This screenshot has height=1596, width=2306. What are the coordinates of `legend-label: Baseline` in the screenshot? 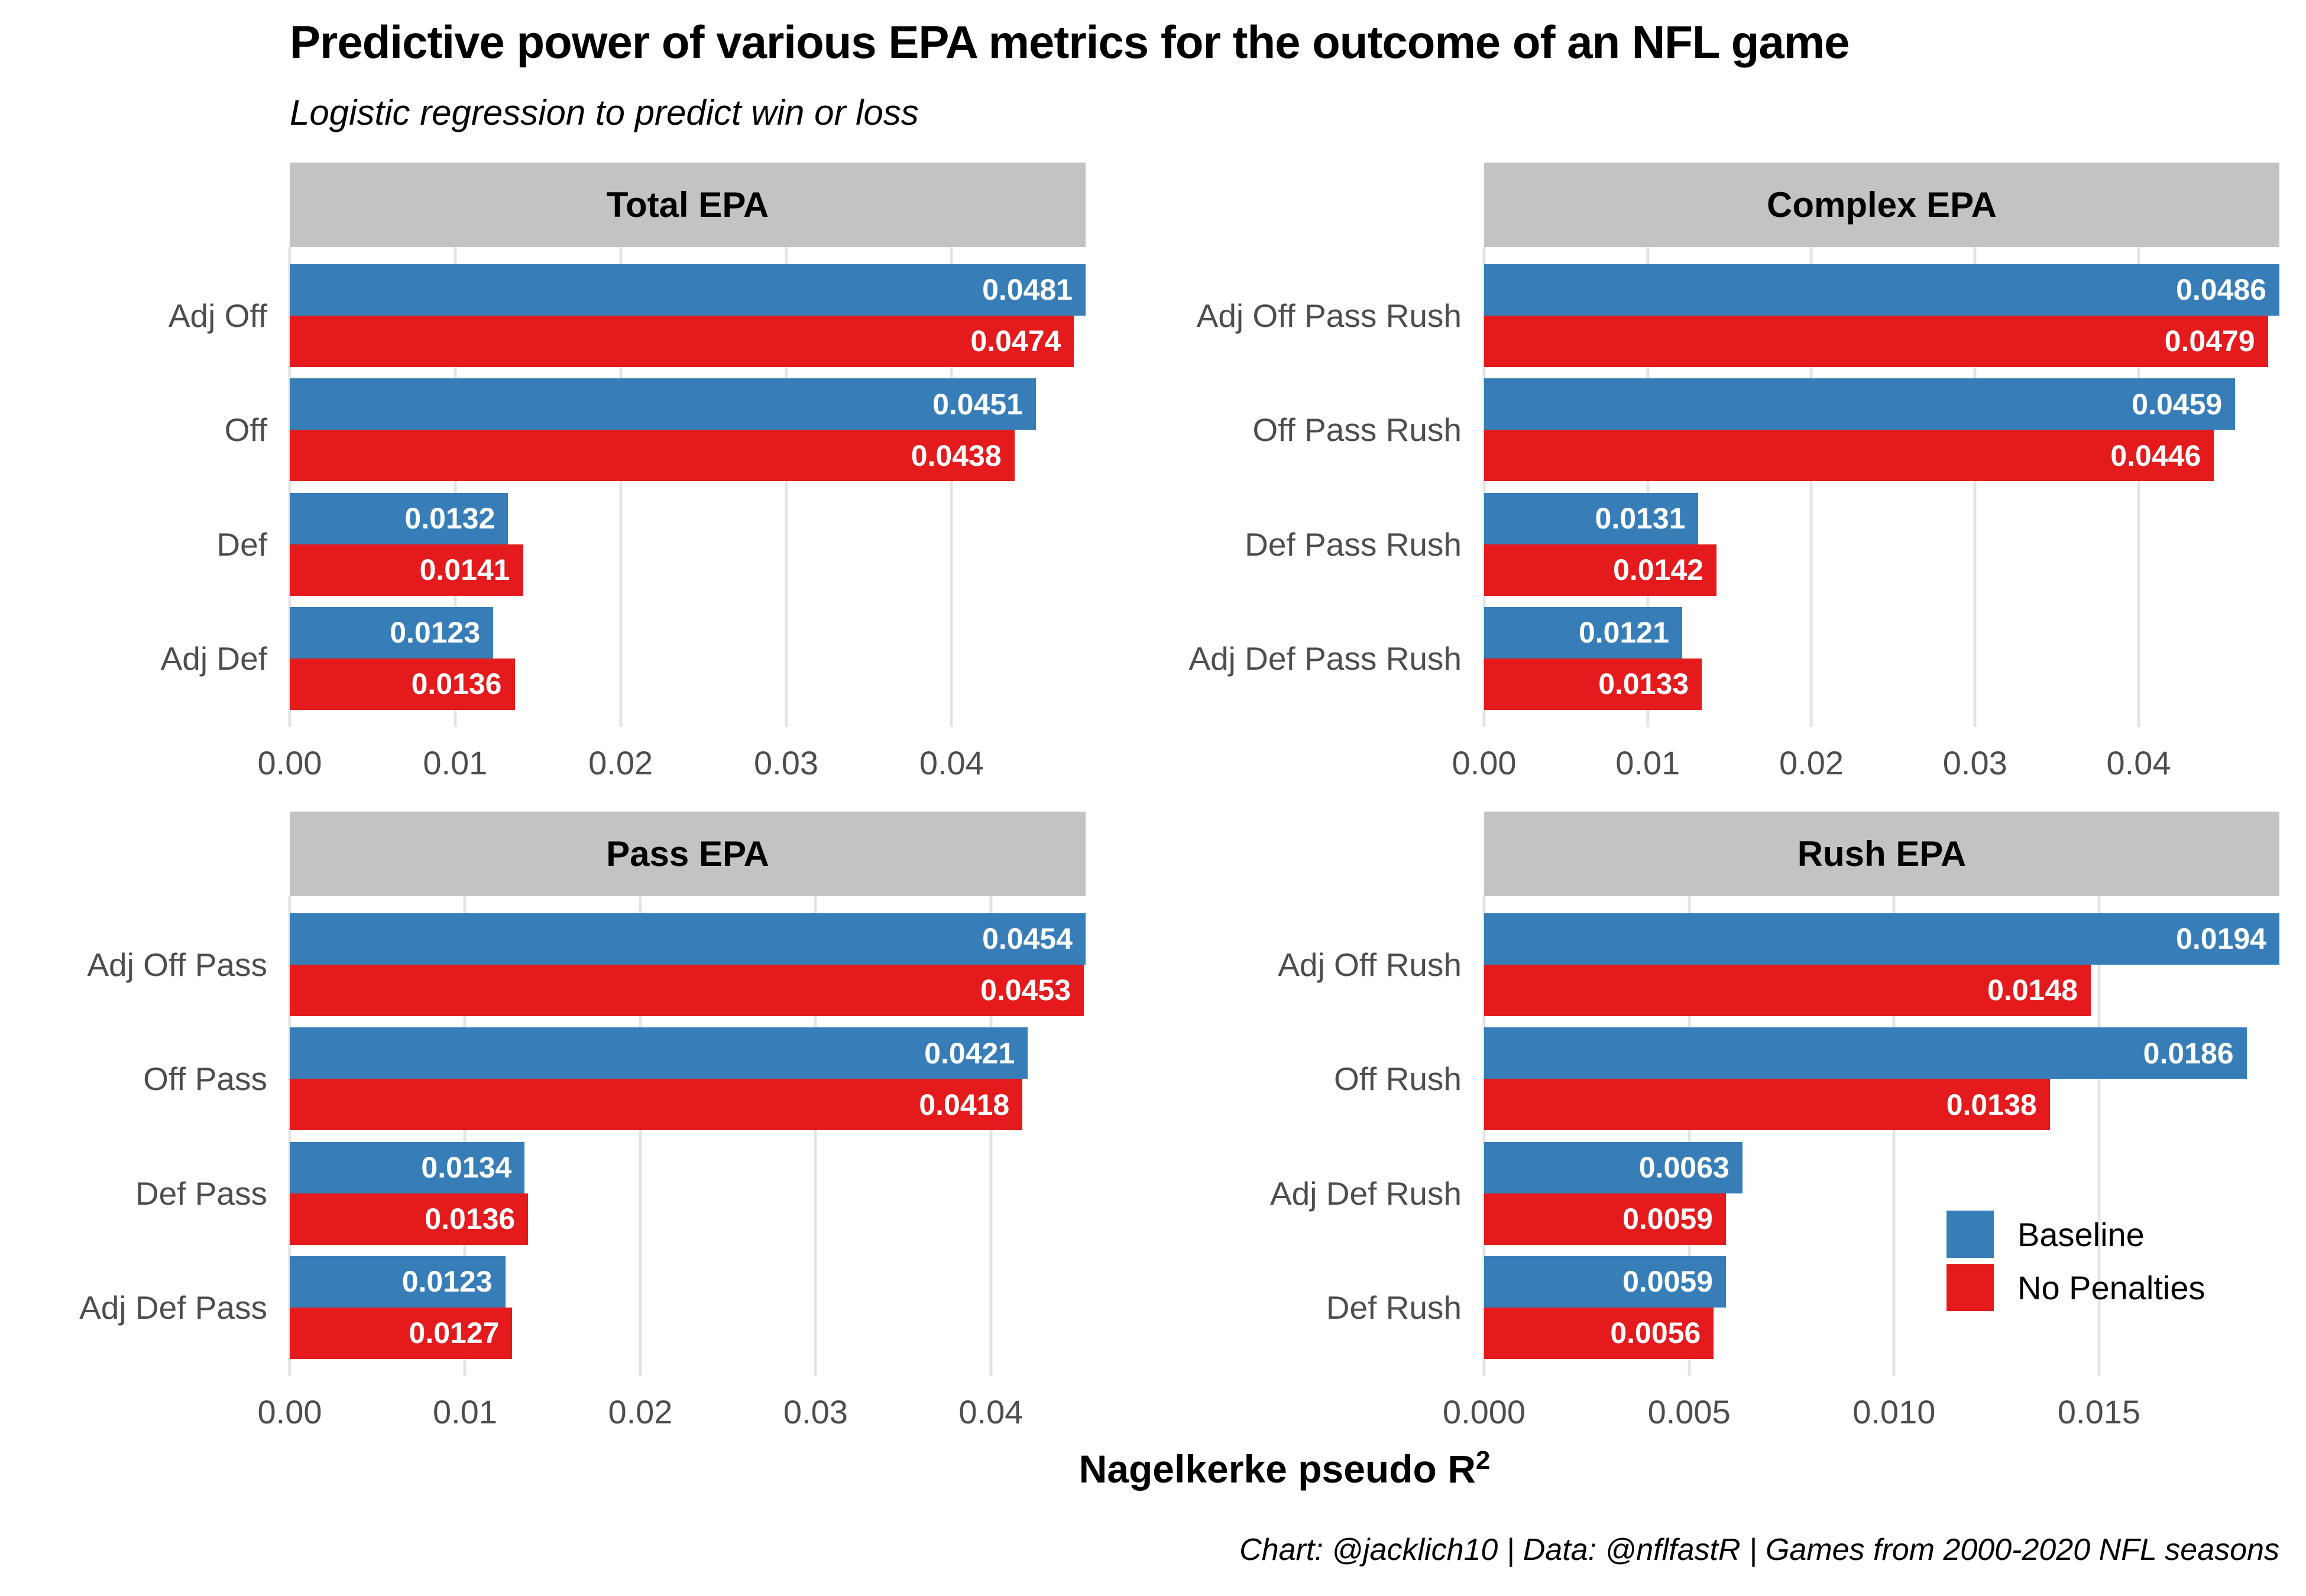 It's located at (2081, 1234).